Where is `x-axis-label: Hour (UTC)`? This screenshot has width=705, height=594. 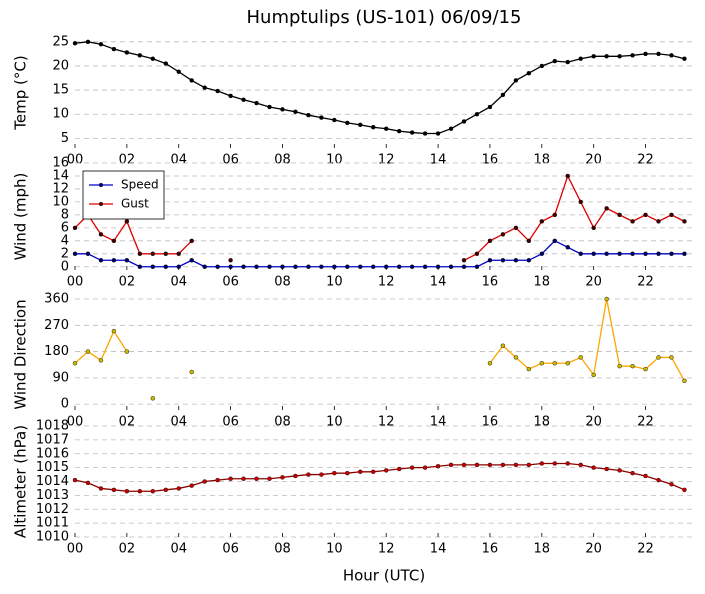
x-axis-label: Hour (UTC) is located at coordinates (384, 576).